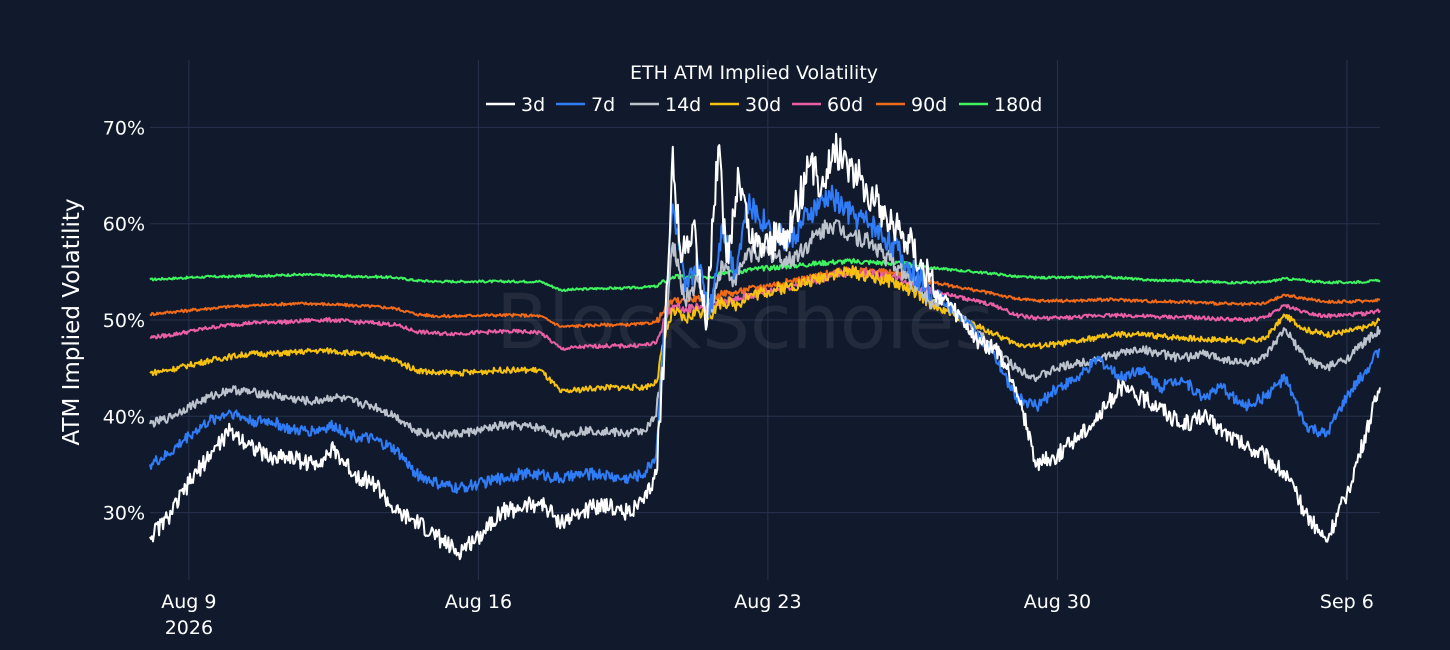 The height and width of the screenshot is (650, 1450). Describe the element at coordinates (603, 105) in the screenshot. I see `legend-label: 7d` at that location.